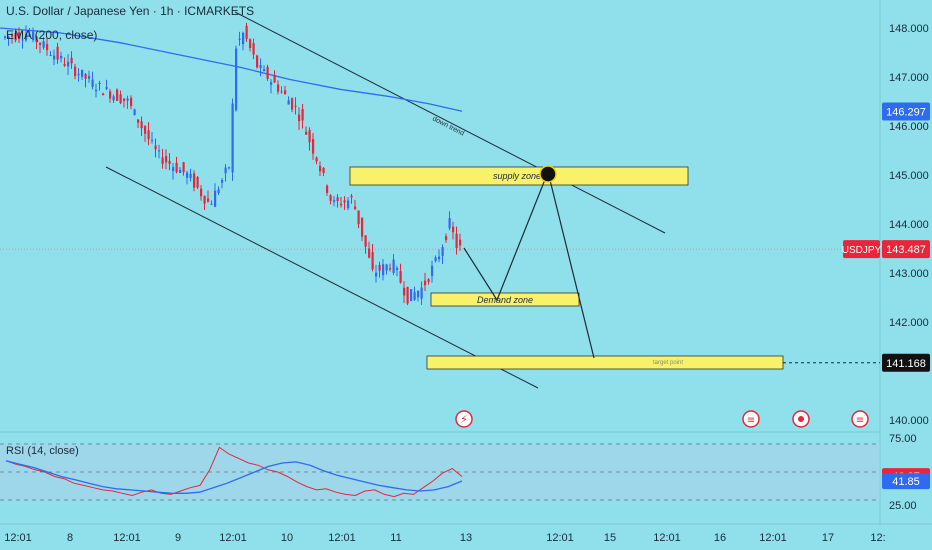  I want to click on supply-touch-marker, so click(548, 174).